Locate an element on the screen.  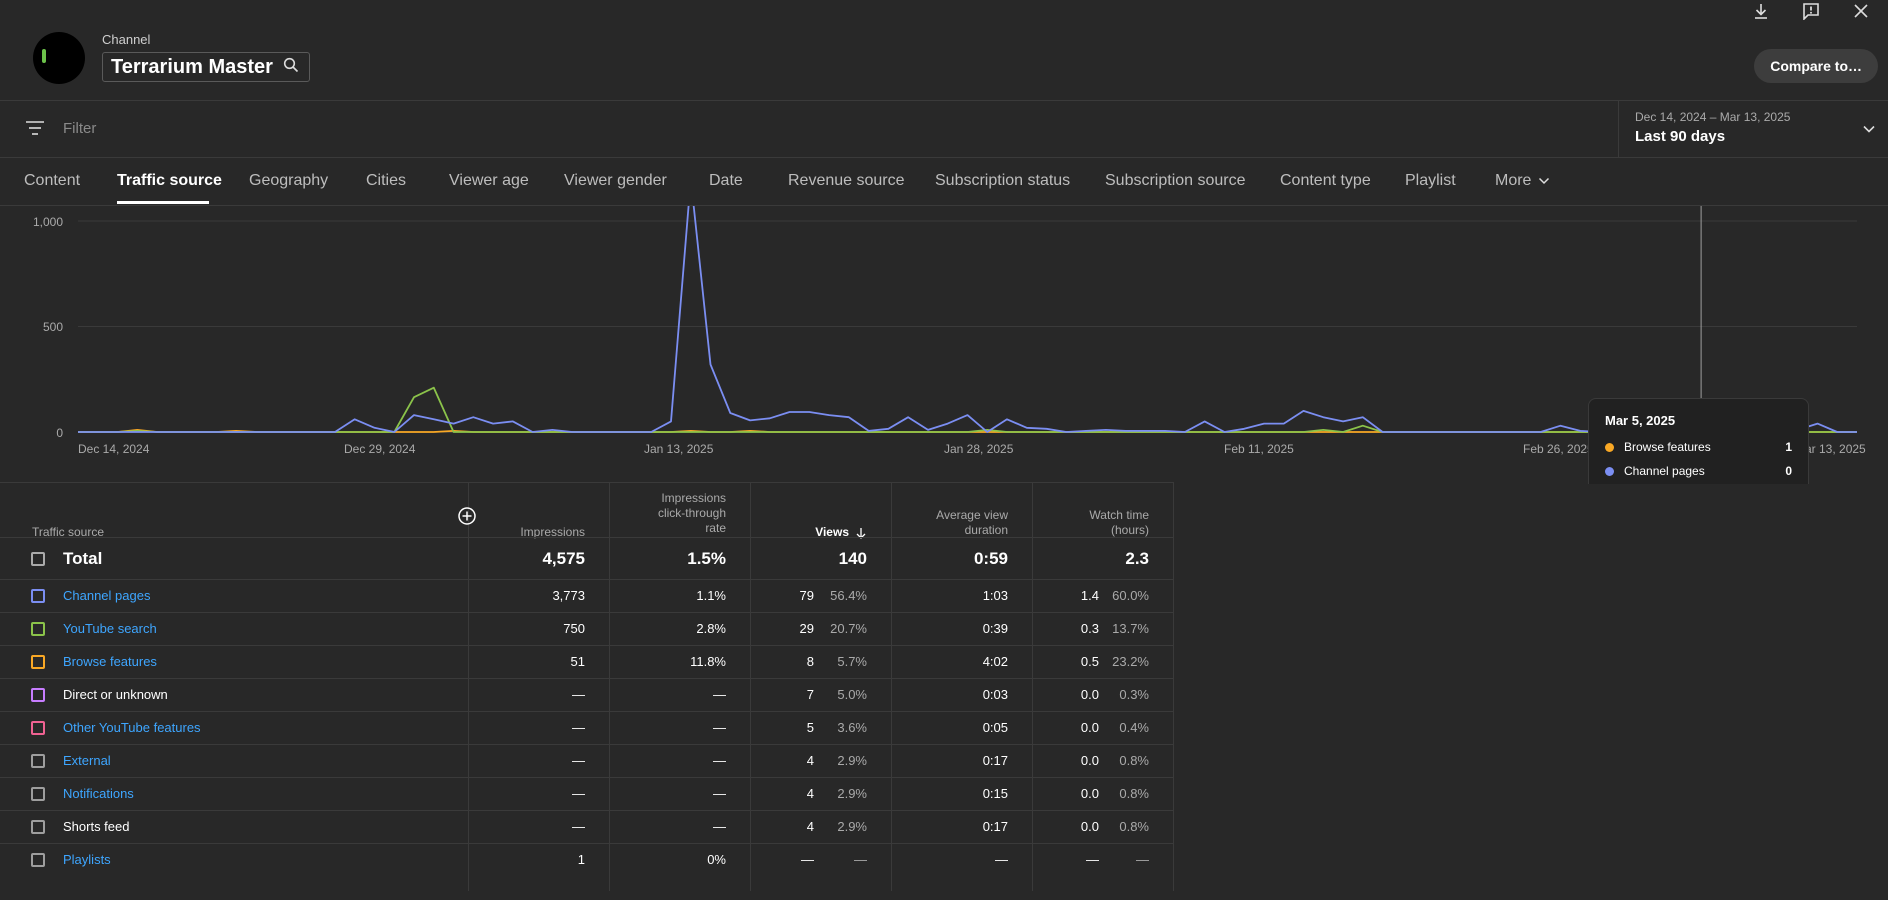
tab-content: Content is located at coordinates (52, 180).